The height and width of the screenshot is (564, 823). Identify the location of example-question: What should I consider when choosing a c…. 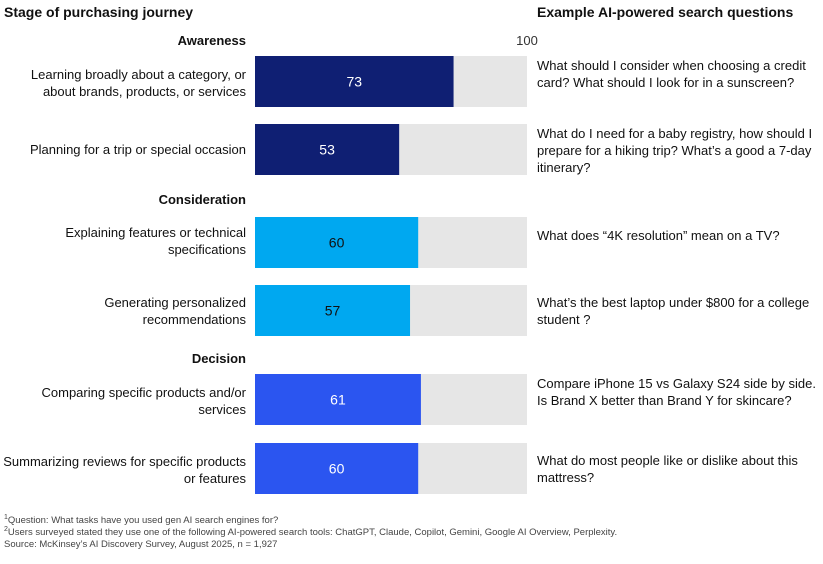
(671, 74).